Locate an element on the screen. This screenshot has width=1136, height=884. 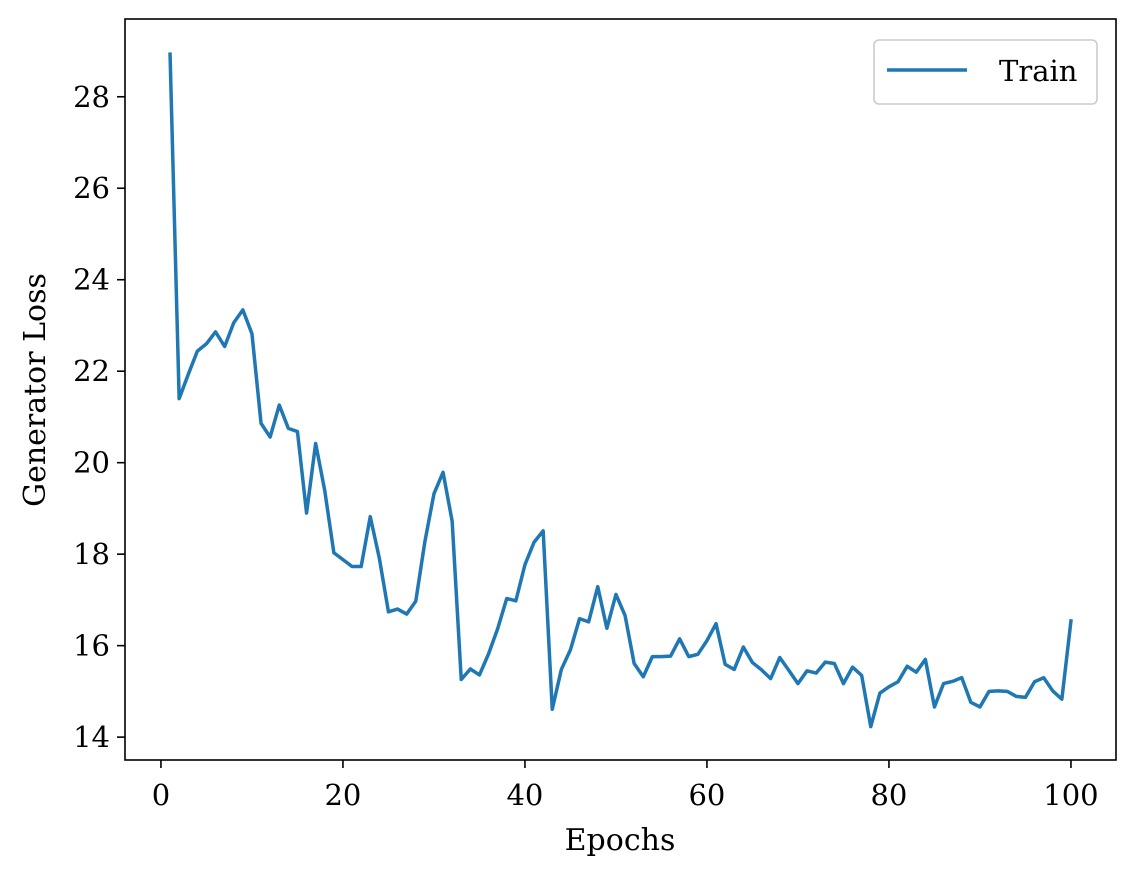
x-axis-ticks: 0 20 40 60 80 100 is located at coordinates (625, 786).